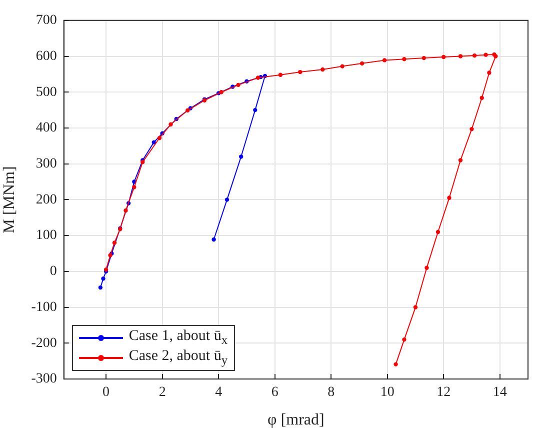 This screenshot has width=536, height=430. Describe the element at coordinates (44, 307) in the screenshot. I see `y-tick-label: -100` at that location.